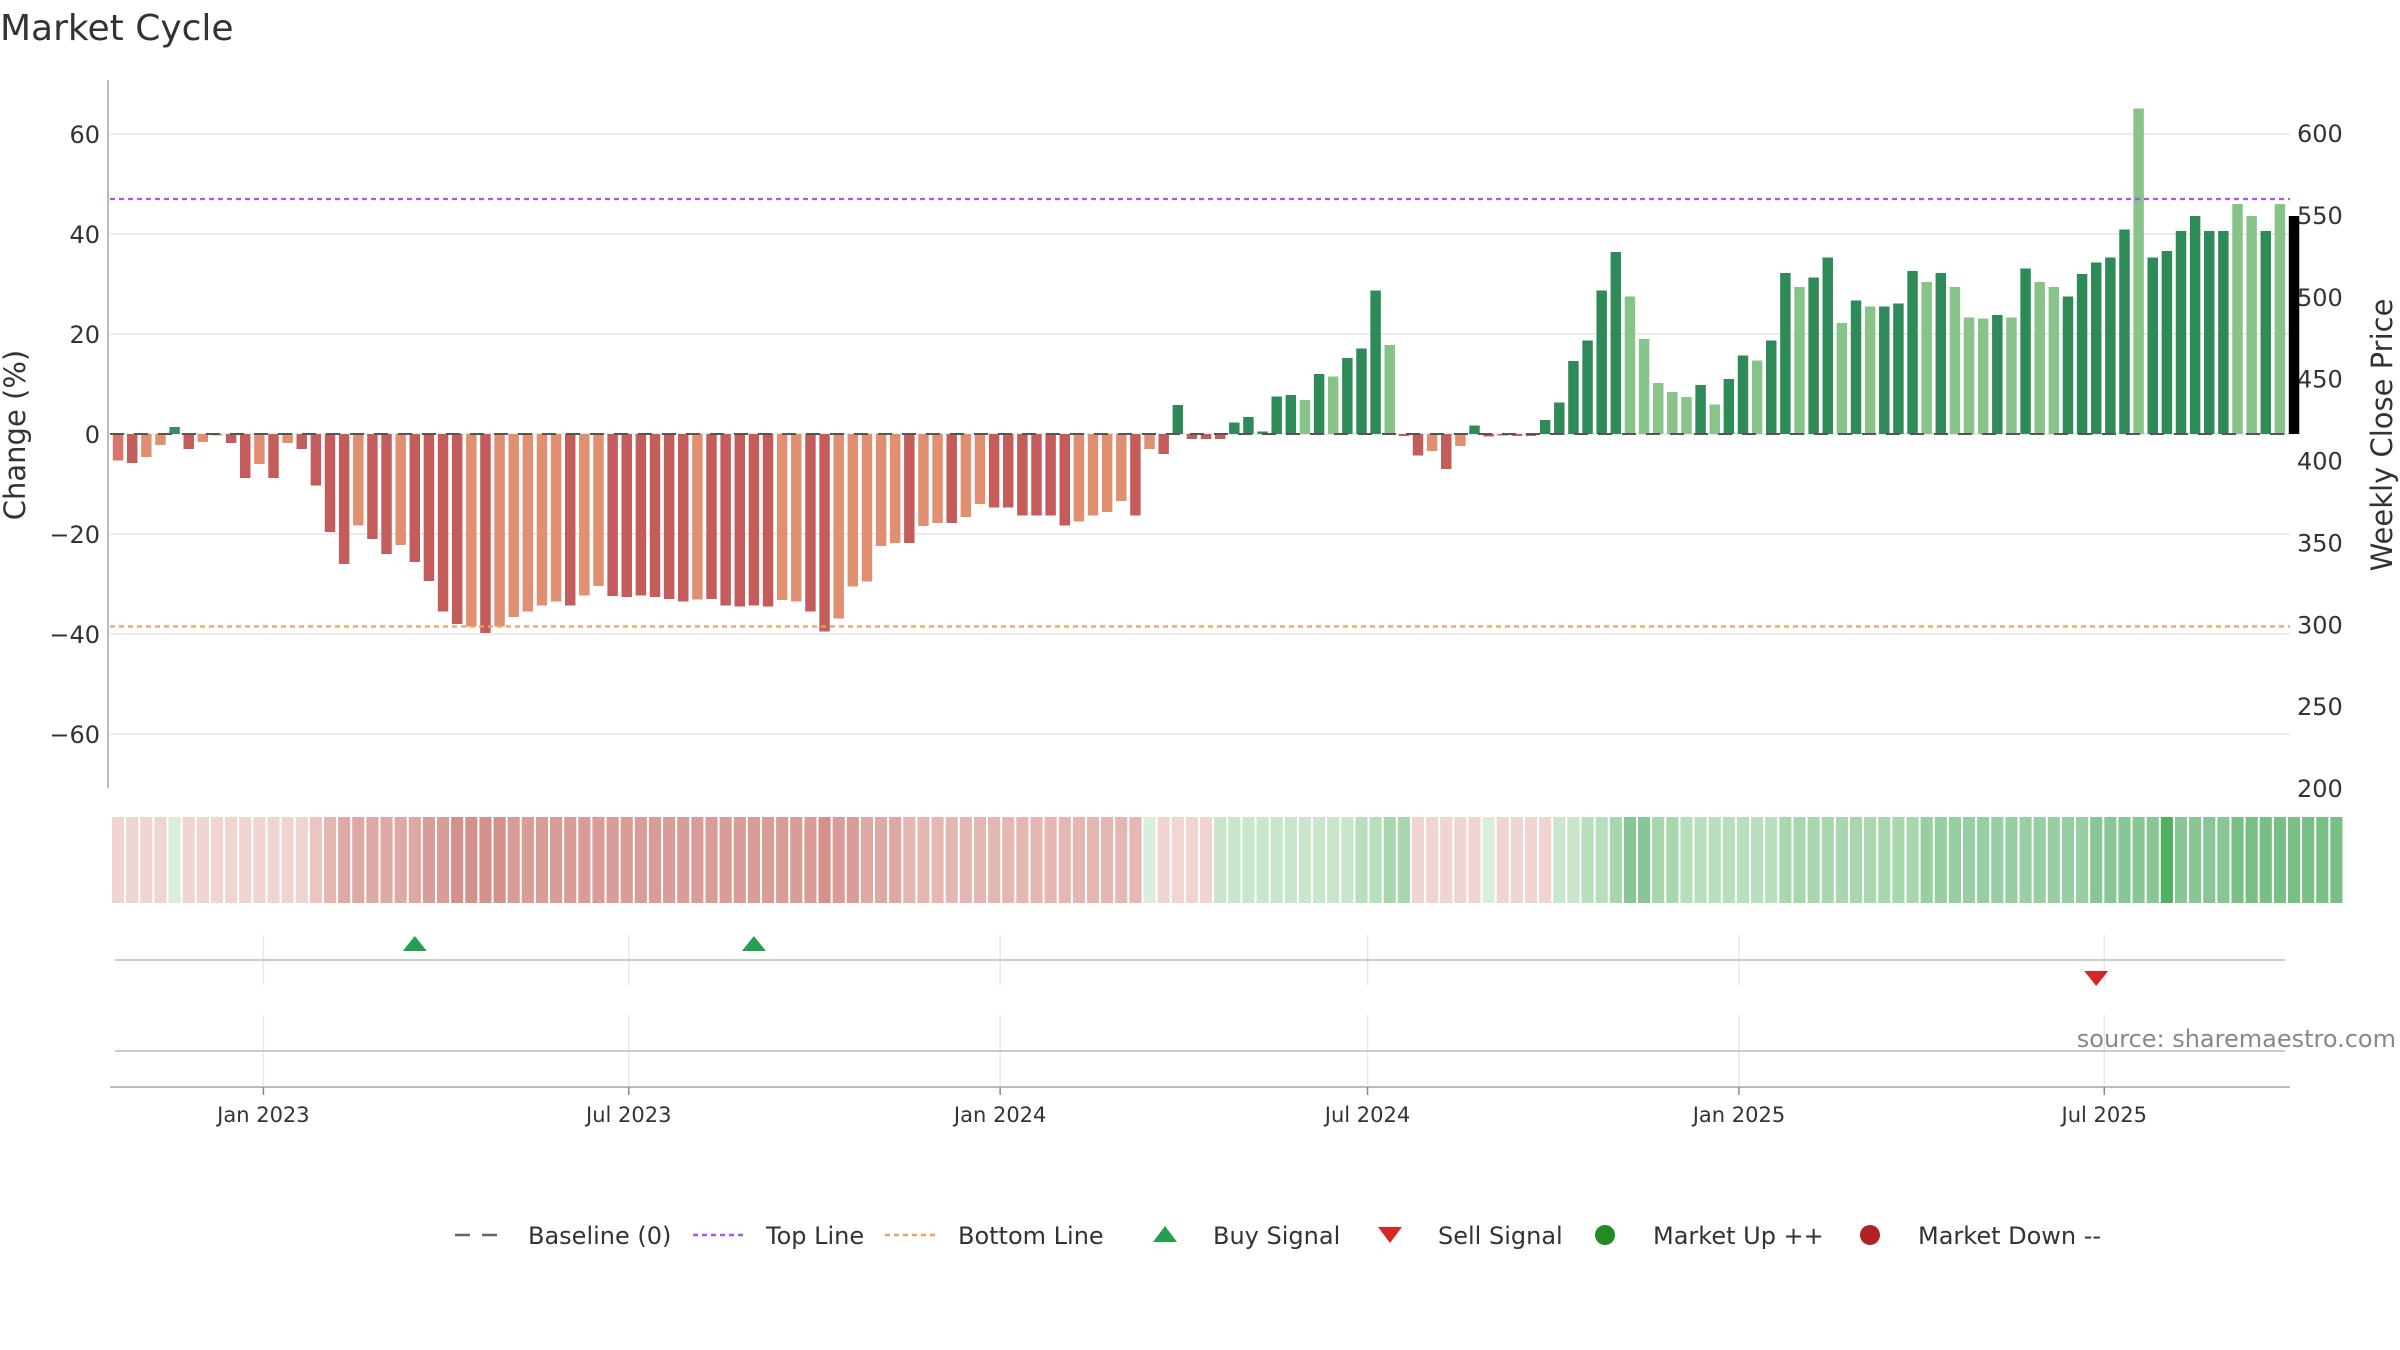  What do you see at coordinates (753, 943) in the screenshot?
I see `buy-signal-marker` at bounding box center [753, 943].